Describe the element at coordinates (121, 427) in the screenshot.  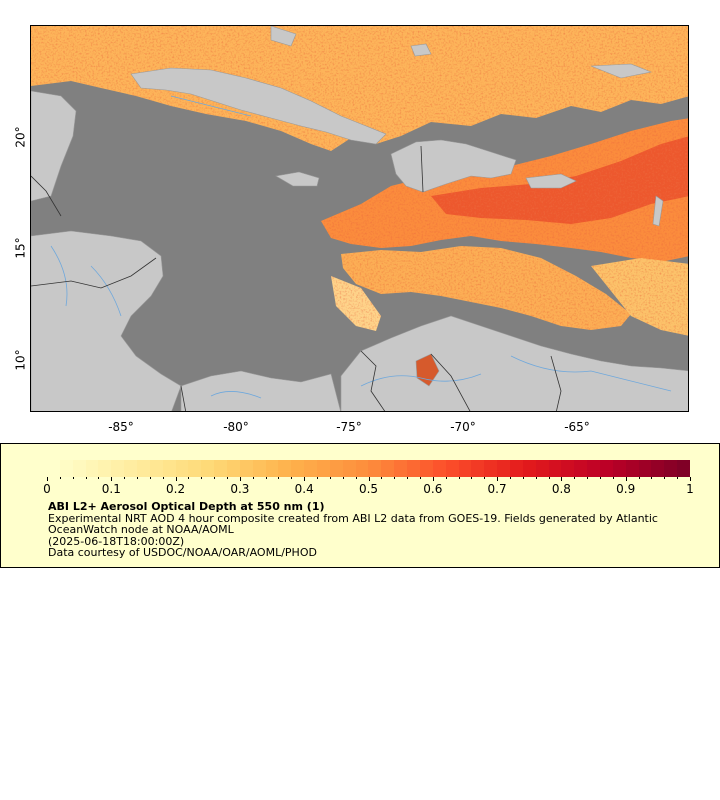
I see `lon-label-85w: -85°` at that location.